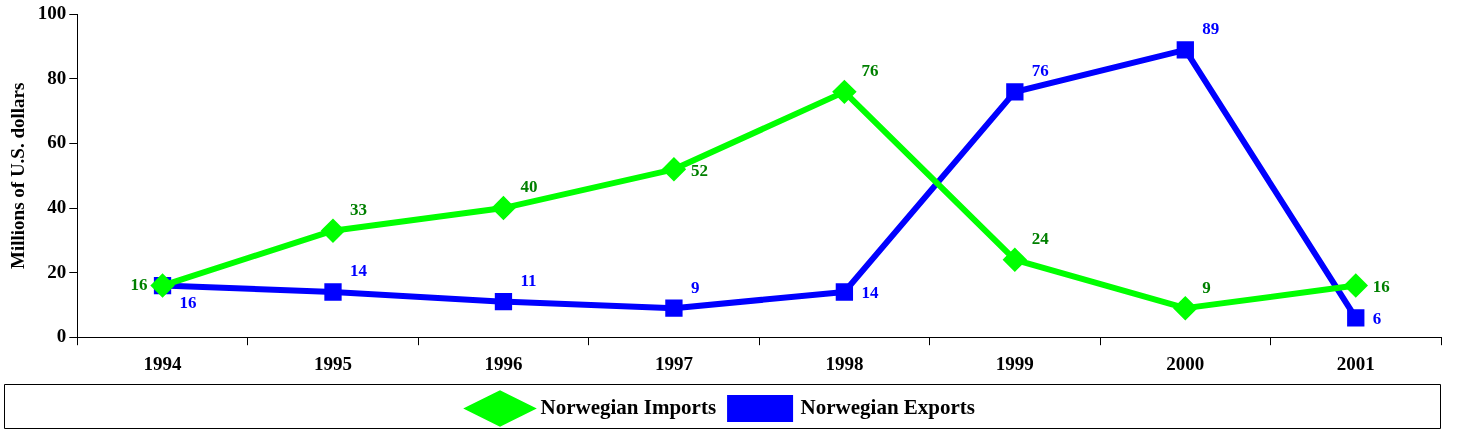  I want to click on x-tick-label: 1998, so click(844, 363).